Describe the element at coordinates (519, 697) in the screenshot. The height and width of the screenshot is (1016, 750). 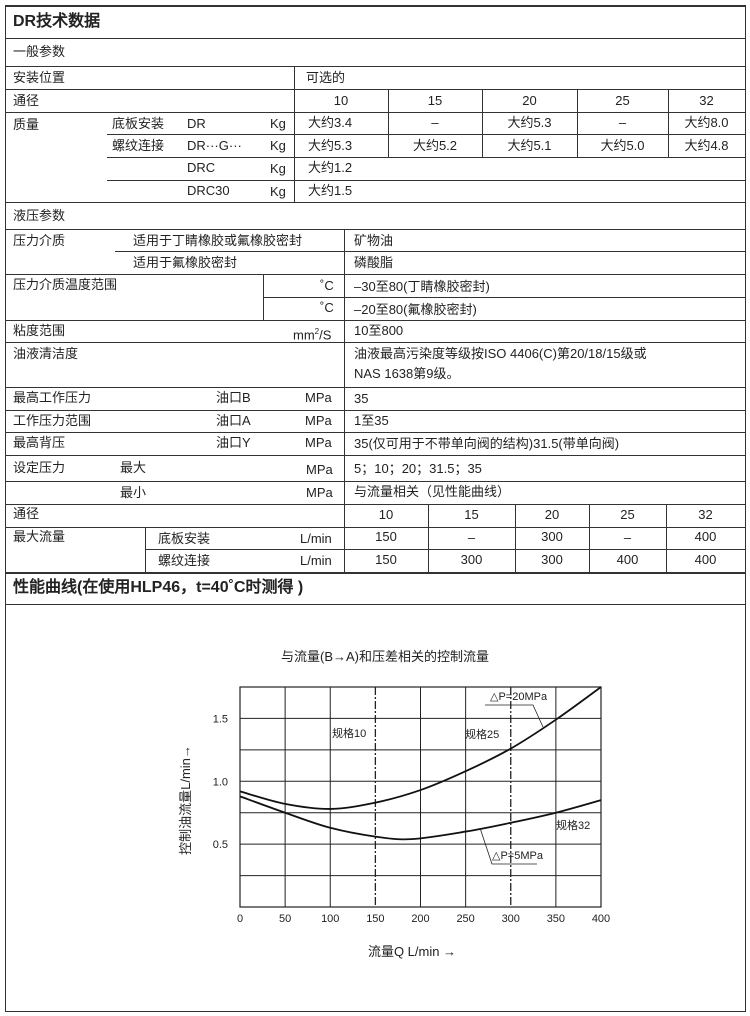
I see `series-label-20mpa: △P=20MPa` at that location.